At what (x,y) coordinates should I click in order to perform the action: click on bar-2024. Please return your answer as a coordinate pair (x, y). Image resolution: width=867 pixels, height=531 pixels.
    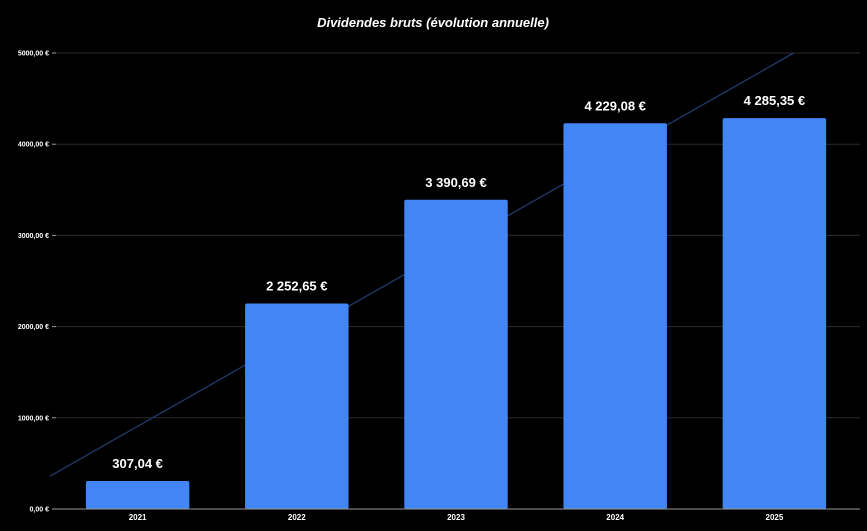
    Looking at the image, I should click on (615, 316).